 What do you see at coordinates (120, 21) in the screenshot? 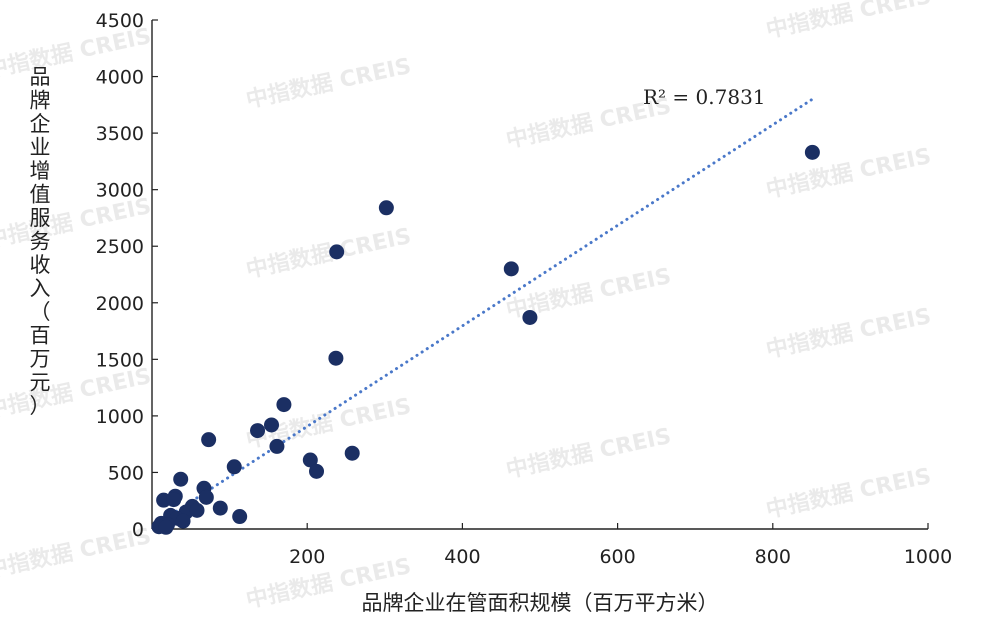
I see `y-tick-label: 4500` at bounding box center [120, 21].